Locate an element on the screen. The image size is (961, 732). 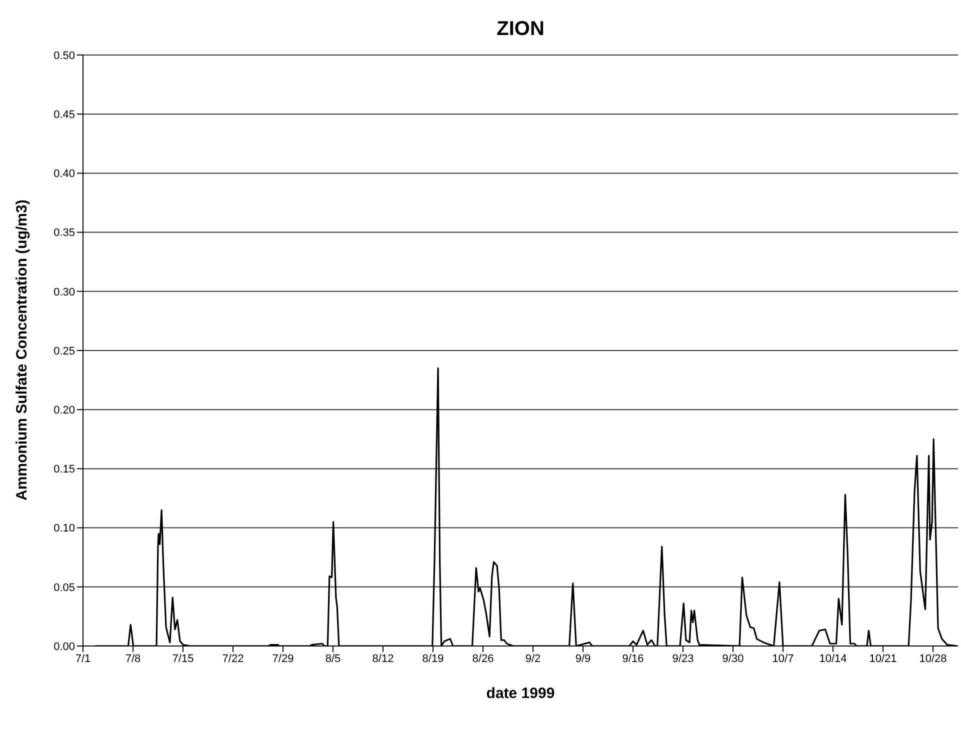
x-tick-label: 7/15 is located at coordinates (183, 658).